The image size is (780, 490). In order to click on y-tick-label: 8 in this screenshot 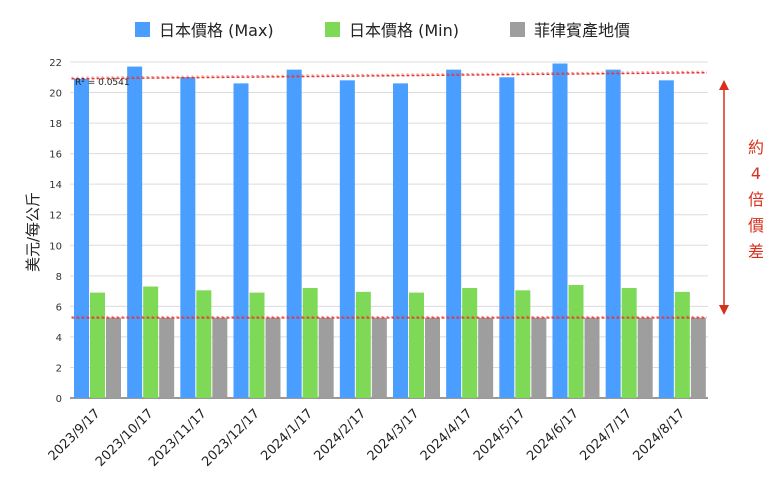, I will do `click(59, 277)`.